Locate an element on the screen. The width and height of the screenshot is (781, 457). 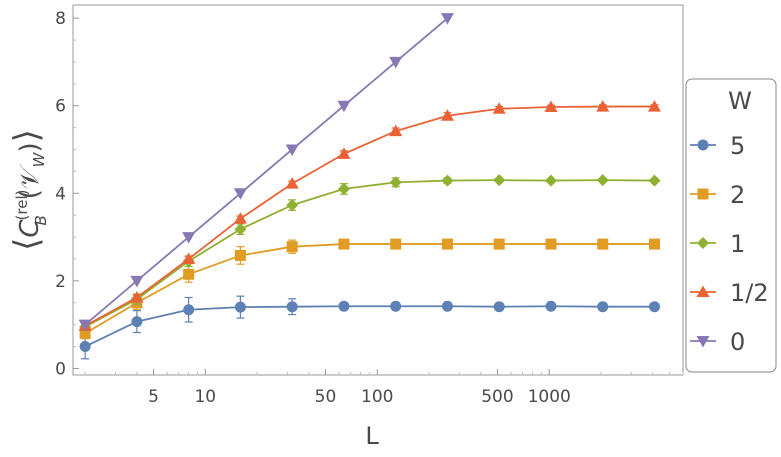
legend-label: 1/2 is located at coordinates (749, 293).